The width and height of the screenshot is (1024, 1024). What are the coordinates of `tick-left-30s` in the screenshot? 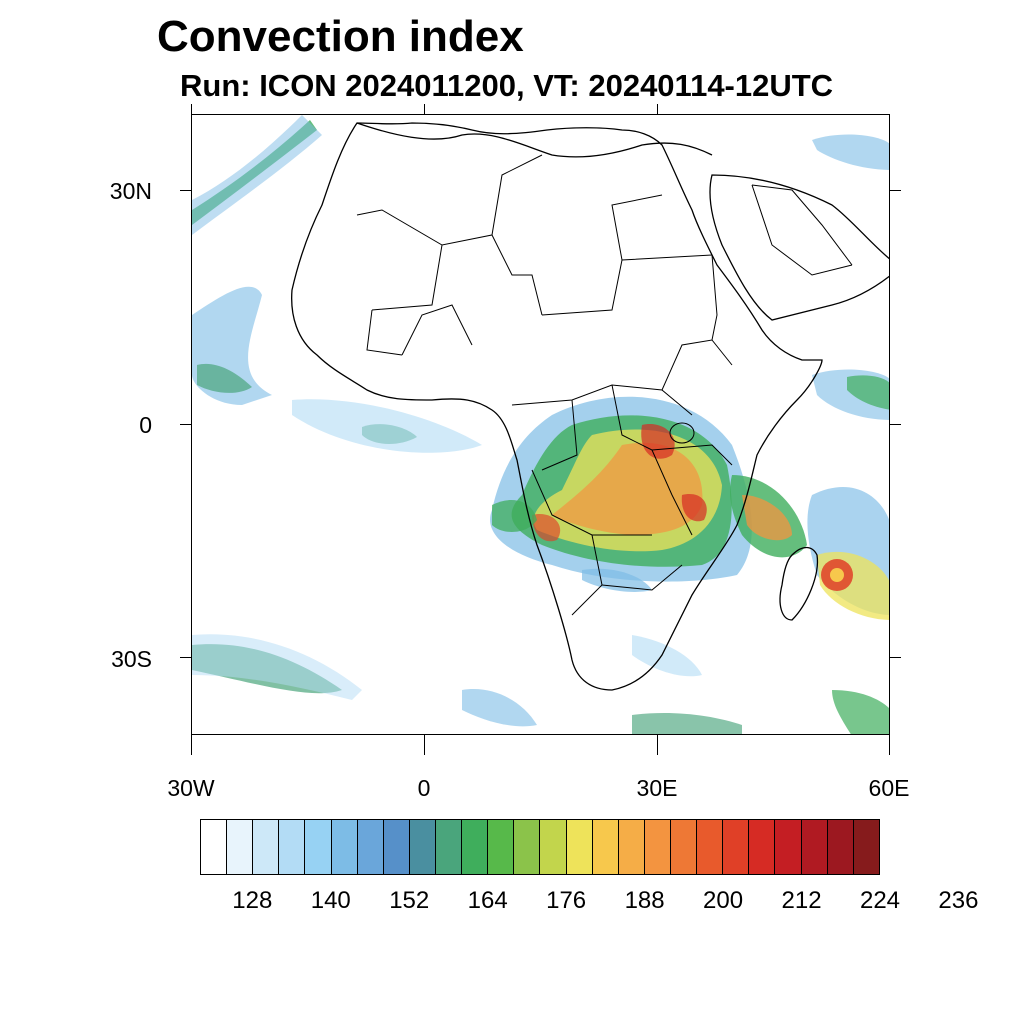 It's located at (185, 657).